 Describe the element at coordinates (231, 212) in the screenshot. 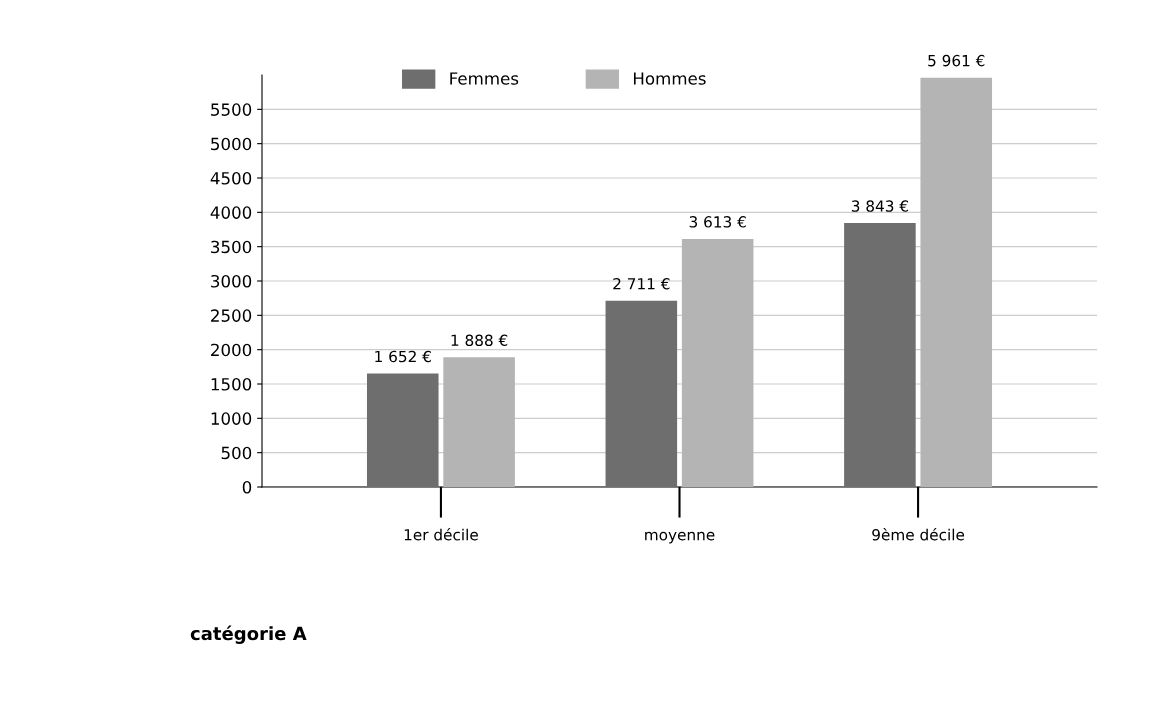

I see `y-tick-label: 4000` at that location.